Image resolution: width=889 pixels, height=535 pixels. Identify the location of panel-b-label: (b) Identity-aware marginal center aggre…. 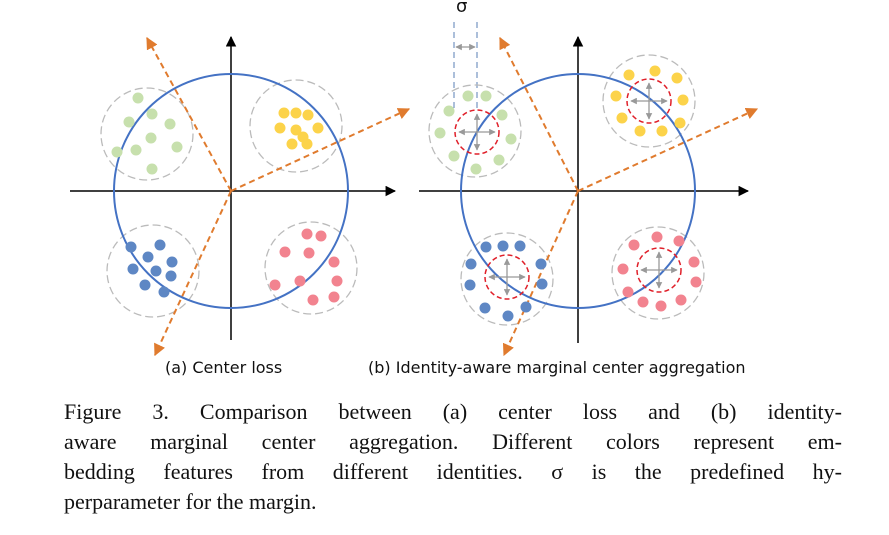
(557, 367).